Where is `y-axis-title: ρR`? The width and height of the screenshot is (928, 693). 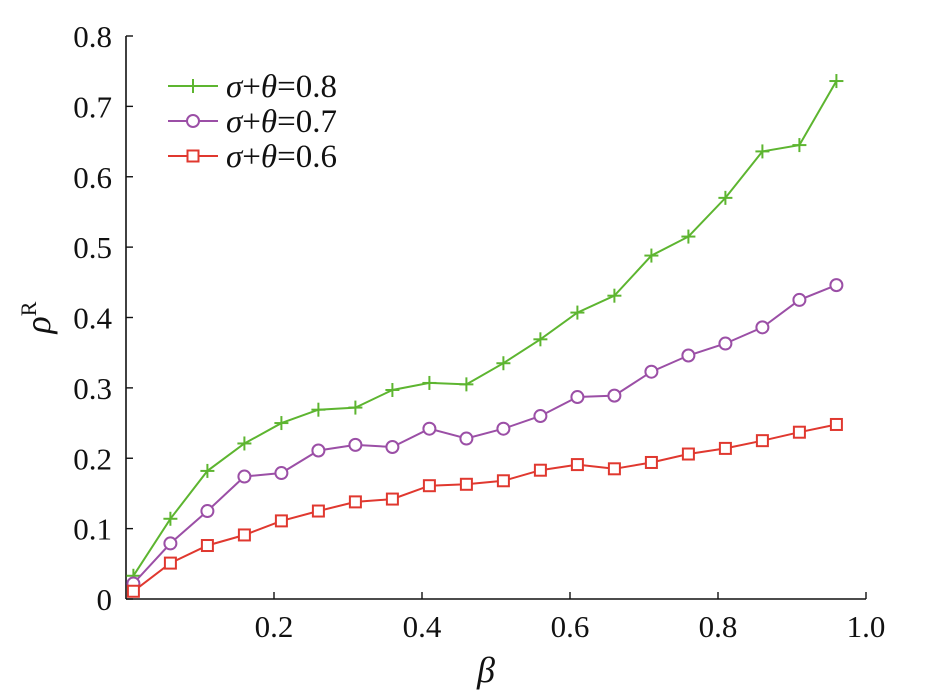 y-axis-title: ρR is located at coordinates (37, 317).